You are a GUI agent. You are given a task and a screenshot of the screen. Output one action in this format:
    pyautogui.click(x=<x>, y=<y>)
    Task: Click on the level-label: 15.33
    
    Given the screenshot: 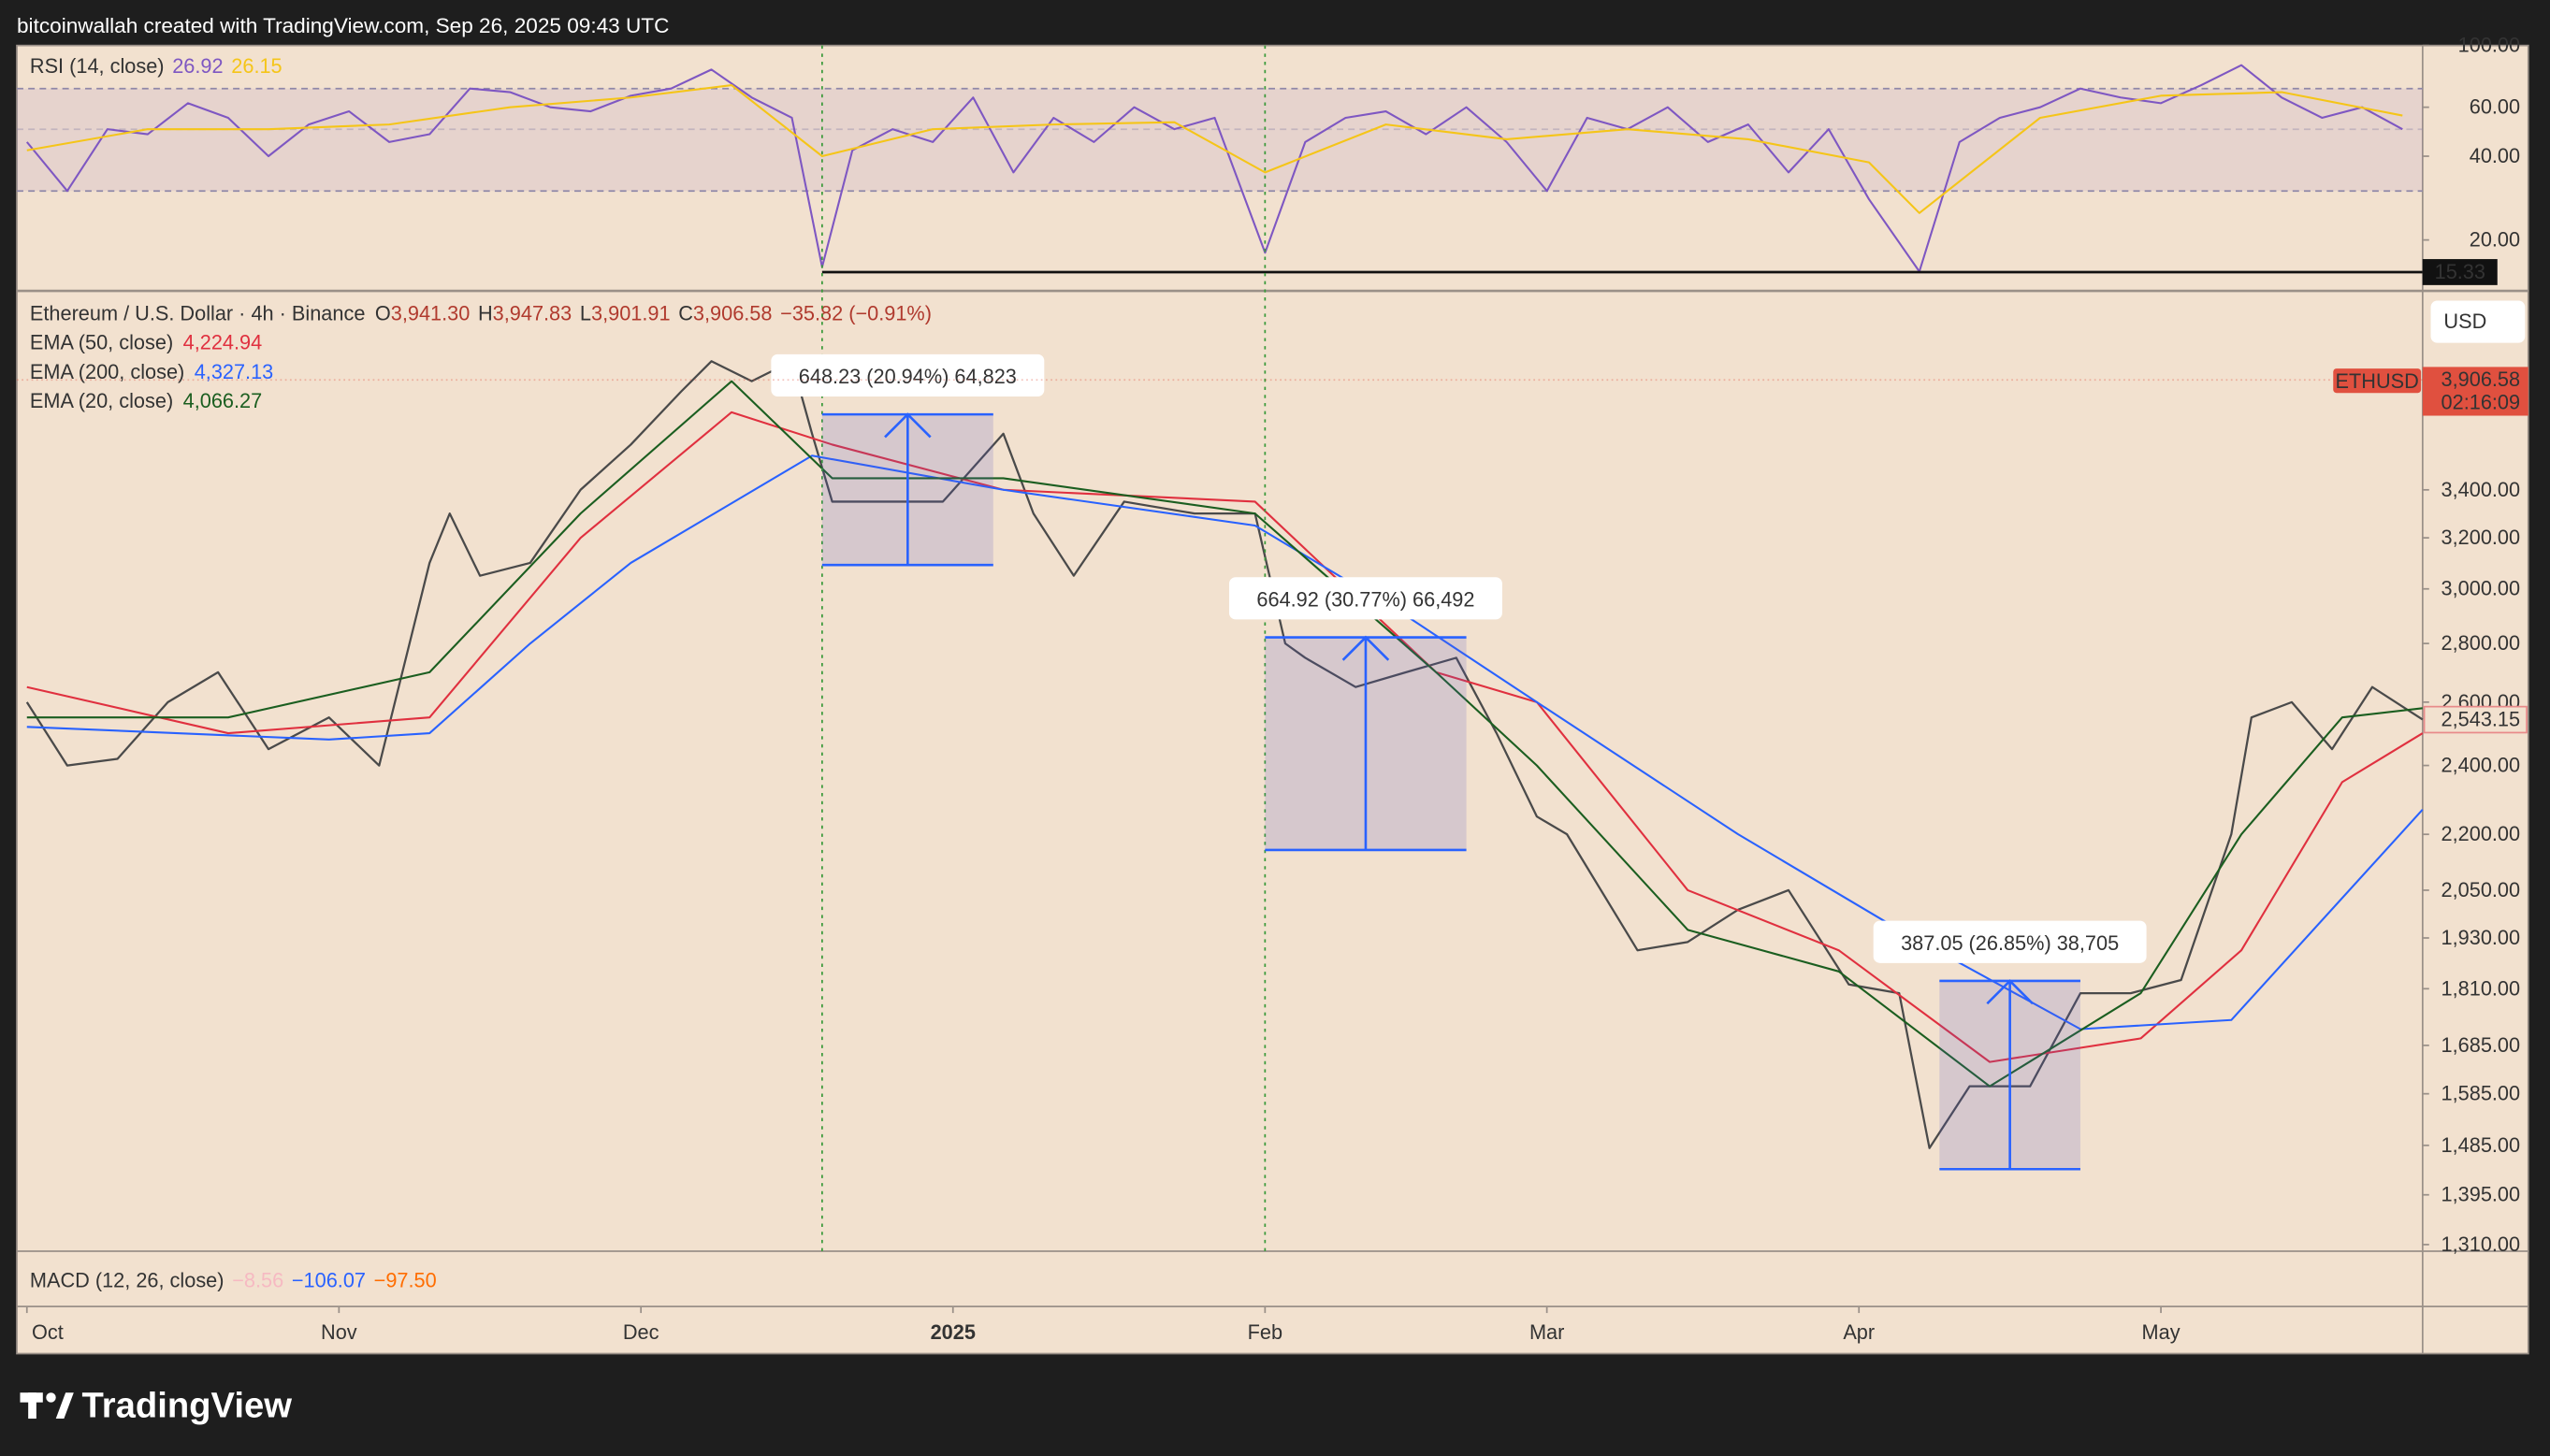 What is the action you would take?
    pyautogui.click(x=2460, y=271)
    